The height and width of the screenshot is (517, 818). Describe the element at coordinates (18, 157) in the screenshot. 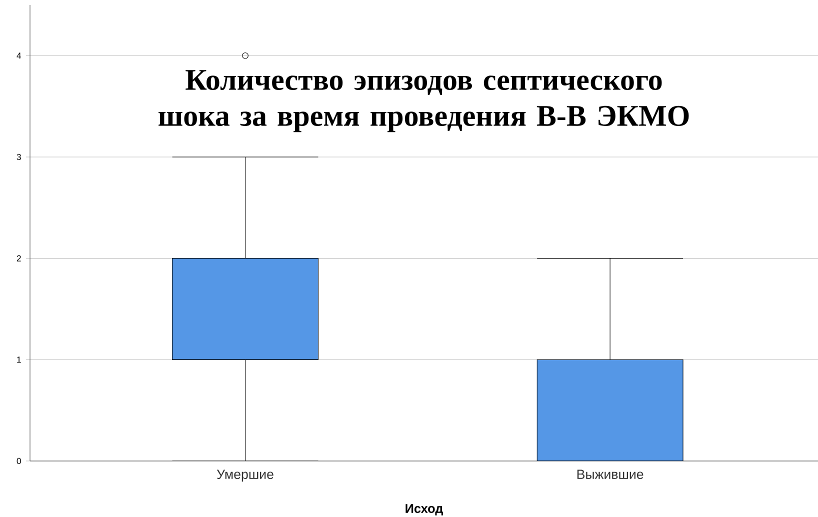

I see `y-tick-label: 3` at that location.